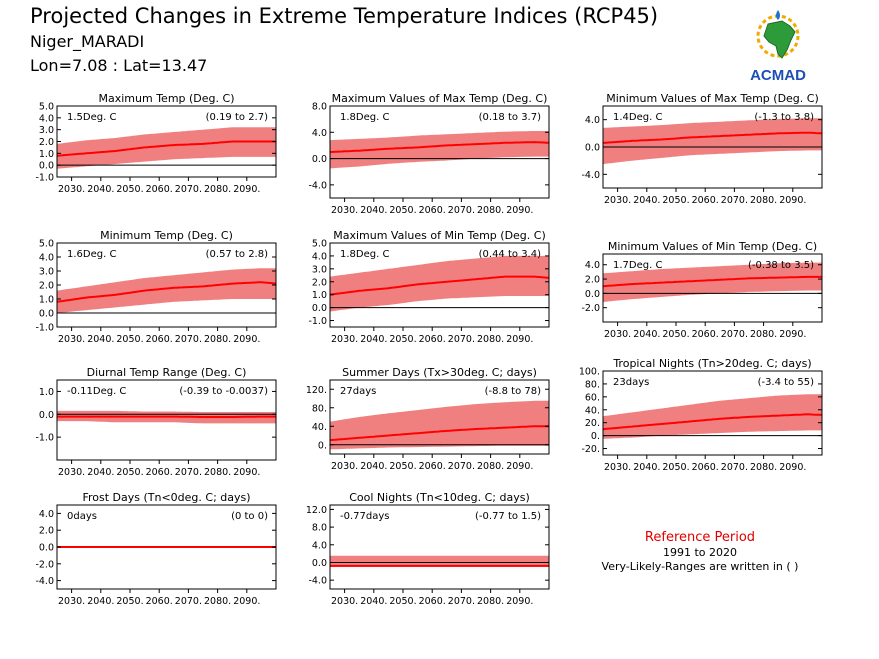  What do you see at coordinates (631, 382) in the screenshot?
I see `mean-change-label: 23days` at bounding box center [631, 382].